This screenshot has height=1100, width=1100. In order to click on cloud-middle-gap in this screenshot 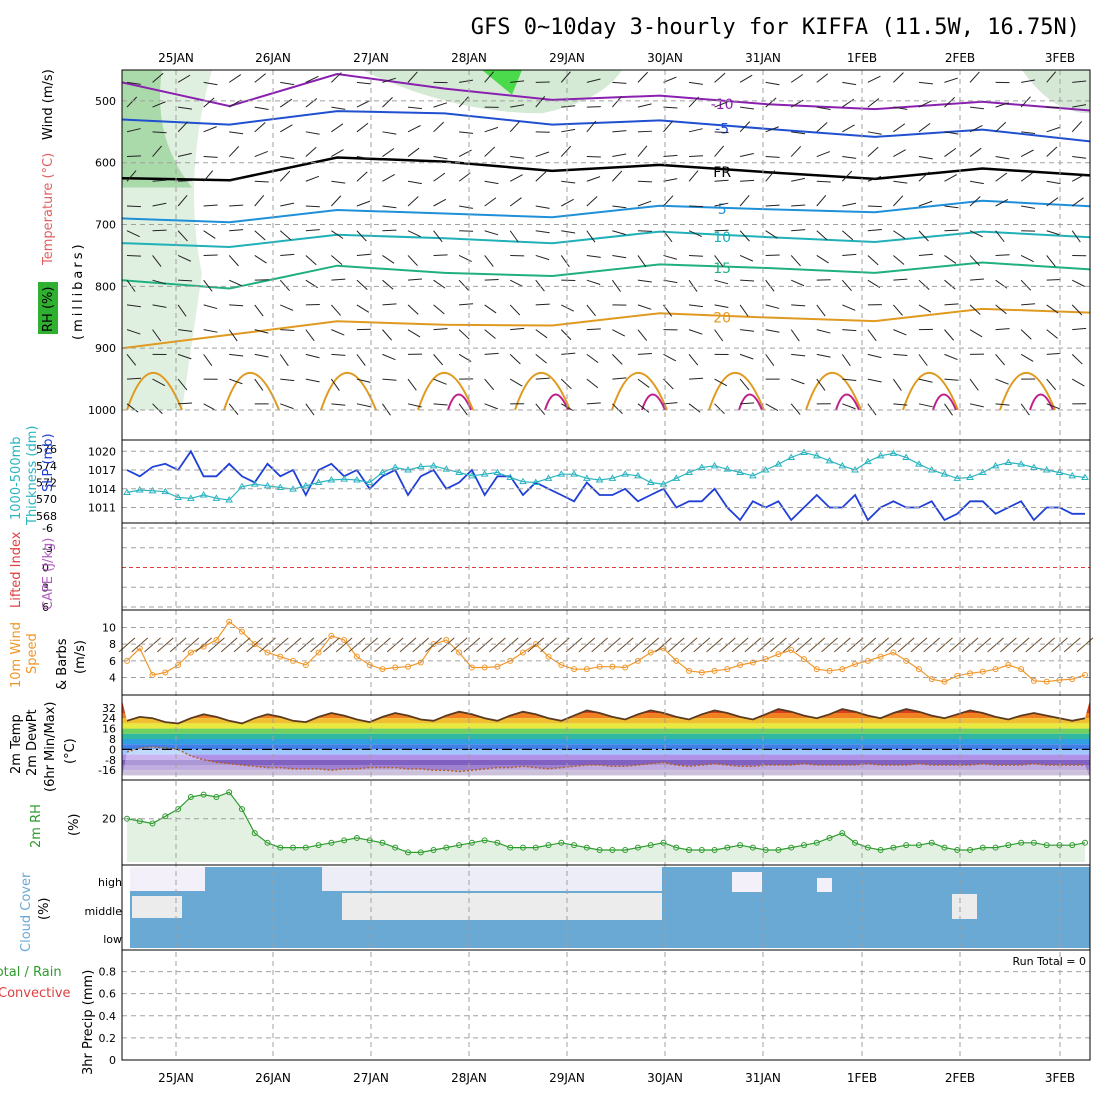, I will do `click(964, 906)`.